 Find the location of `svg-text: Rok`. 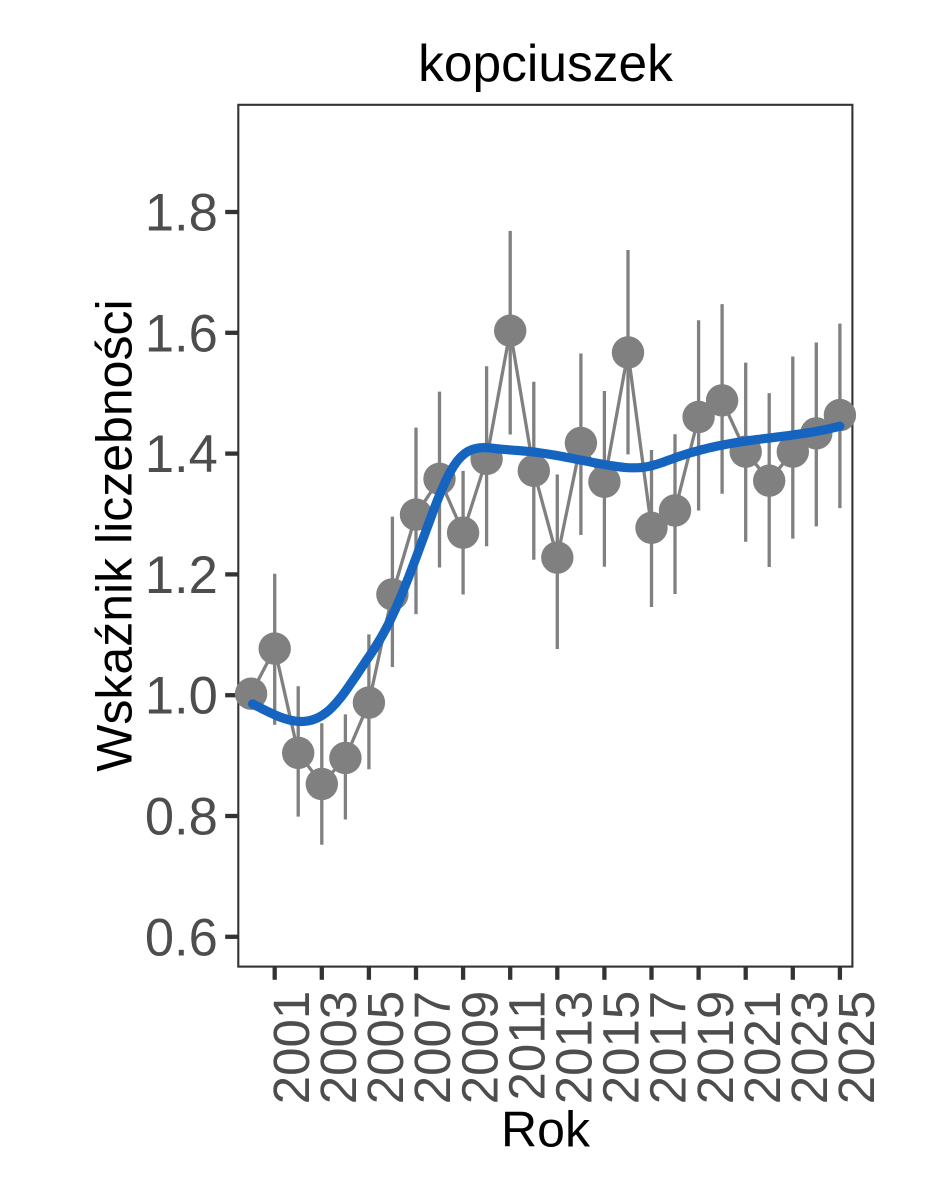

svg-text: Rok is located at coordinates (546, 1130).